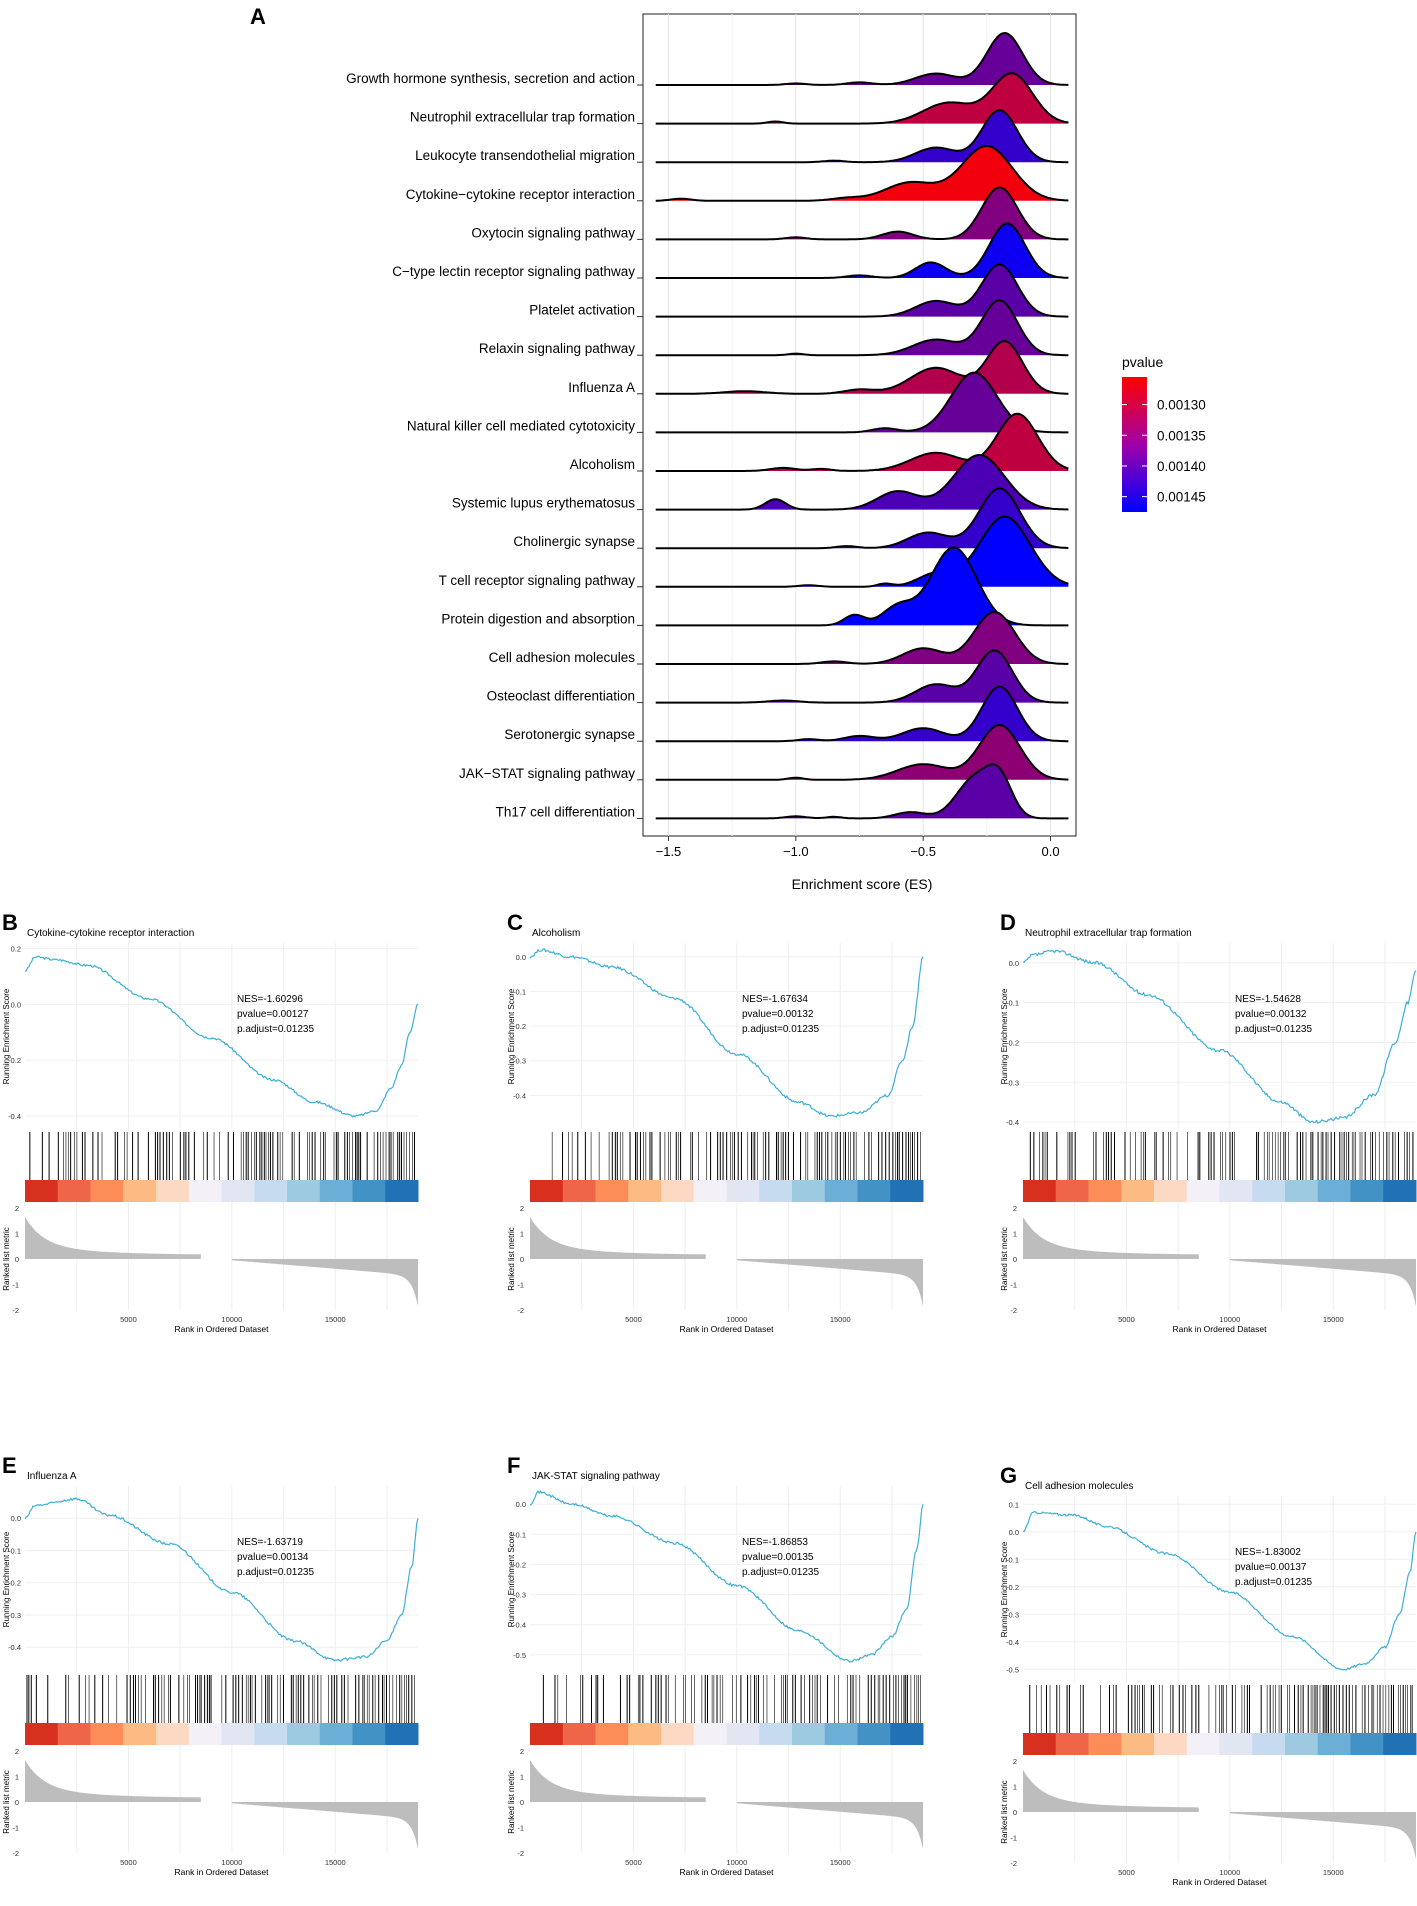 Image resolution: width=1417 pixels, height=1906 pixels. I want to click on x-tick-label: −1.0, so click(796, 851).